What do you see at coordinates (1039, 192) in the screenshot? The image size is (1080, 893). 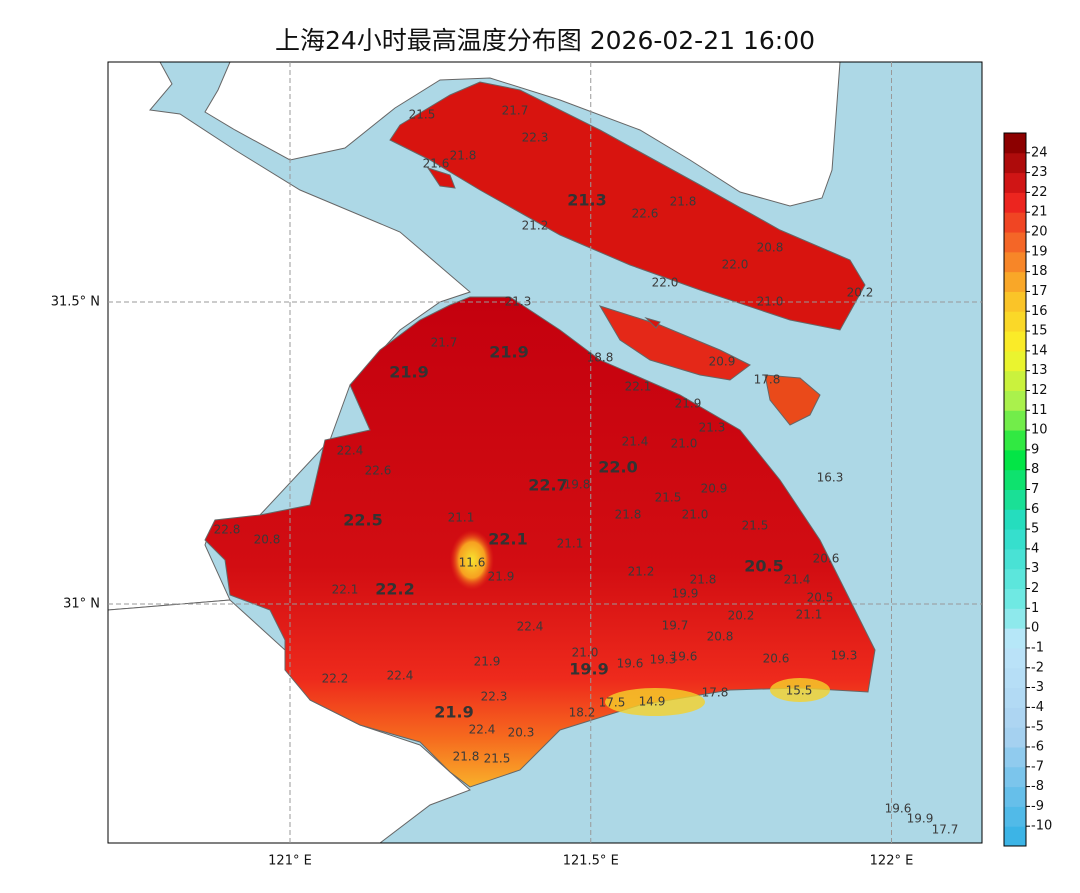 I see `colorbar-label: 22` at bounding box center [1039, 192].